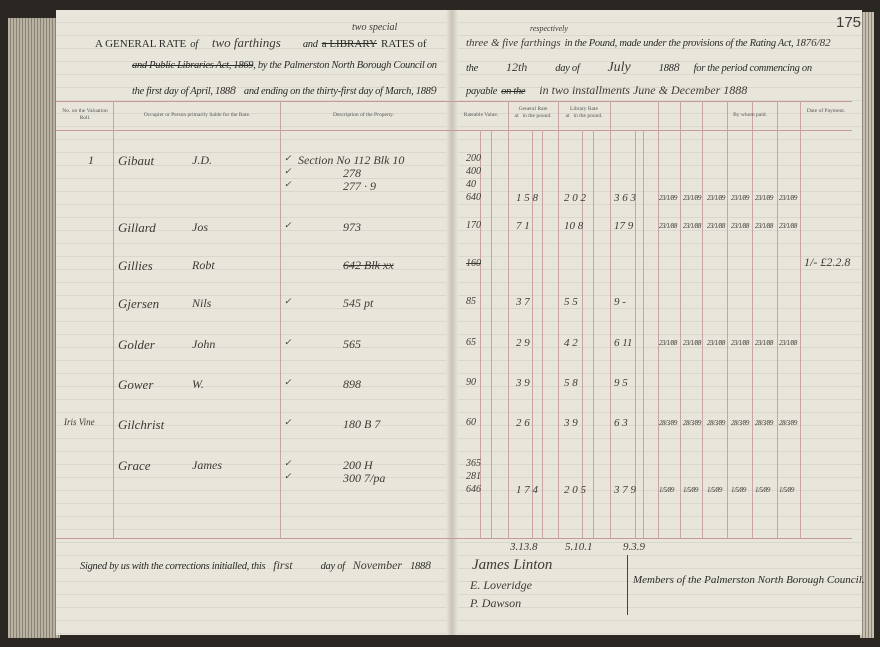  What do you see at coordinates (523, 302) in the screenshot?
I see `general-rate-amount: 3 7` at bounding box center [523, 302].